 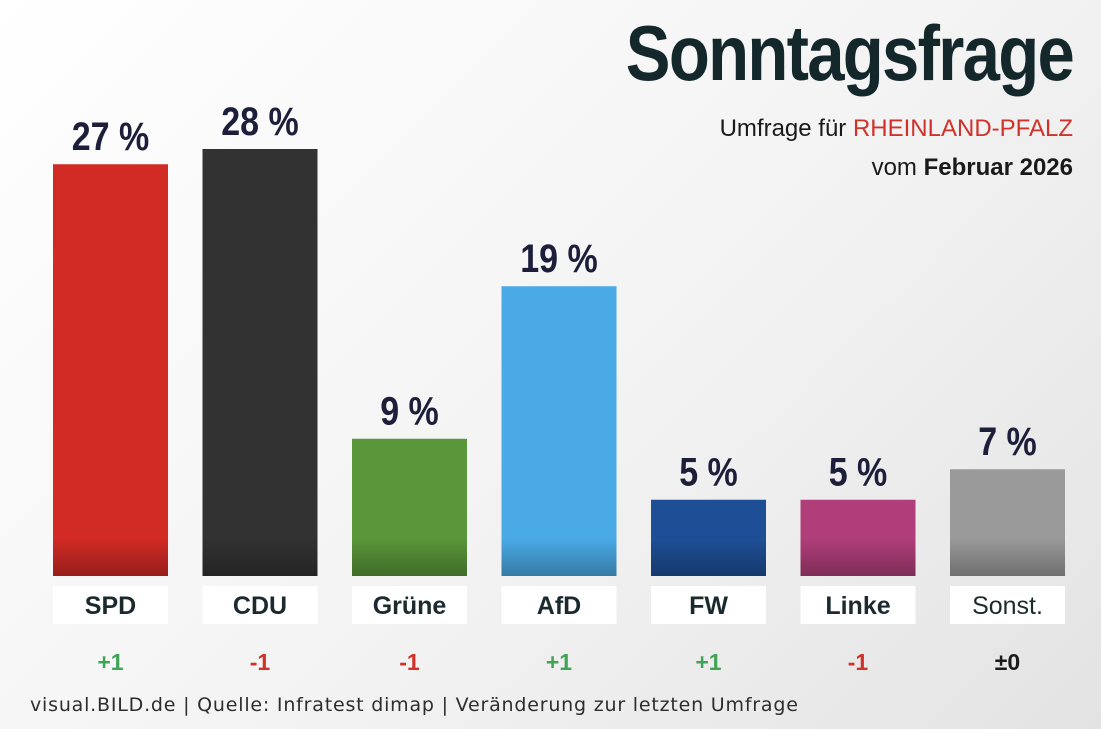 What do you see at coordinates (858, 471) in the screenshot?
I see `value-label-5: 5 %` at bounding box center [858, 471].